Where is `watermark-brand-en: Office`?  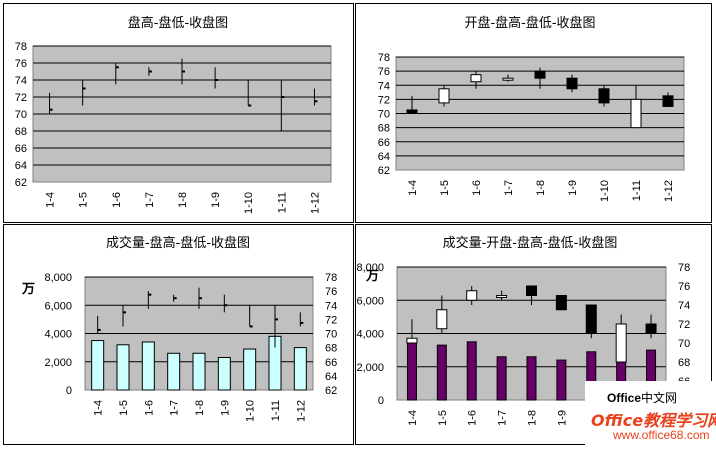
watermark-brand-en: Office is located at coordinates (624, 398).